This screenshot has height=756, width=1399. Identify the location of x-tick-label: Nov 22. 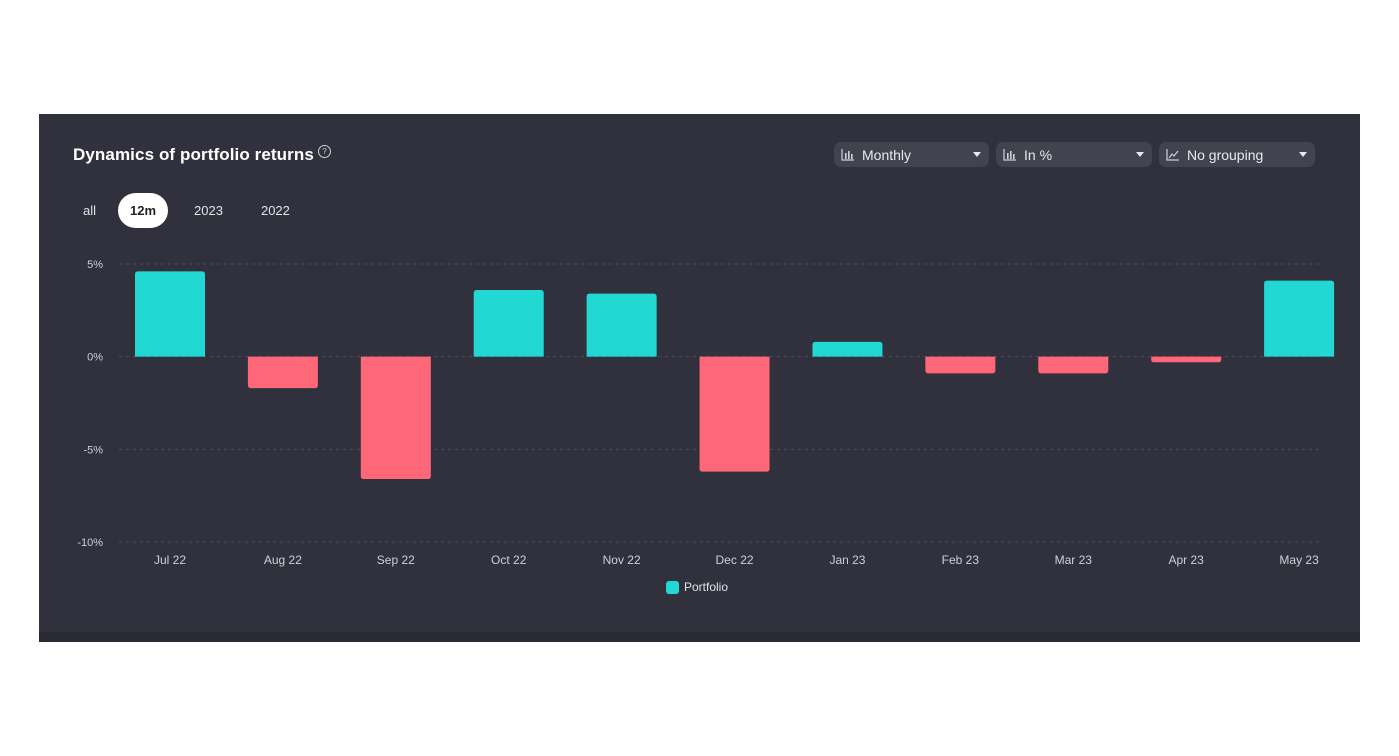
(622, 560).